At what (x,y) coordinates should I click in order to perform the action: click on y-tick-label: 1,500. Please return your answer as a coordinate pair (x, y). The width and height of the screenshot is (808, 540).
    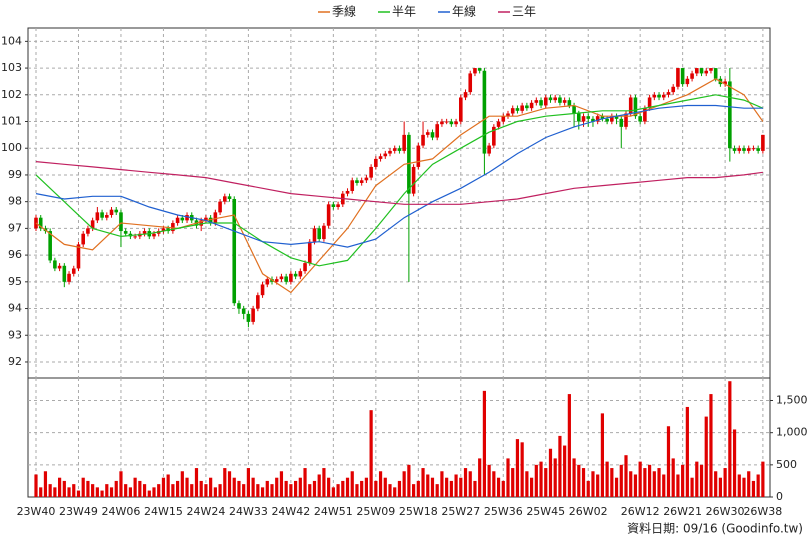
    Looking at the image, I should click on (792, 400).